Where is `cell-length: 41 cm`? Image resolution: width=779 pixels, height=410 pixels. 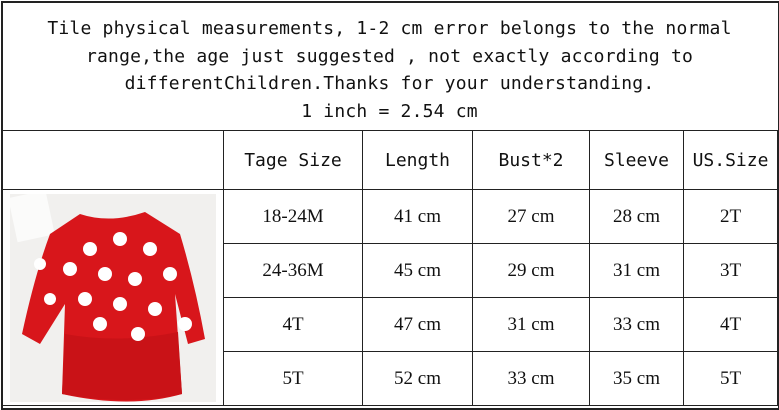 cell-length: 41 cm is located at coordinates (417, 216).